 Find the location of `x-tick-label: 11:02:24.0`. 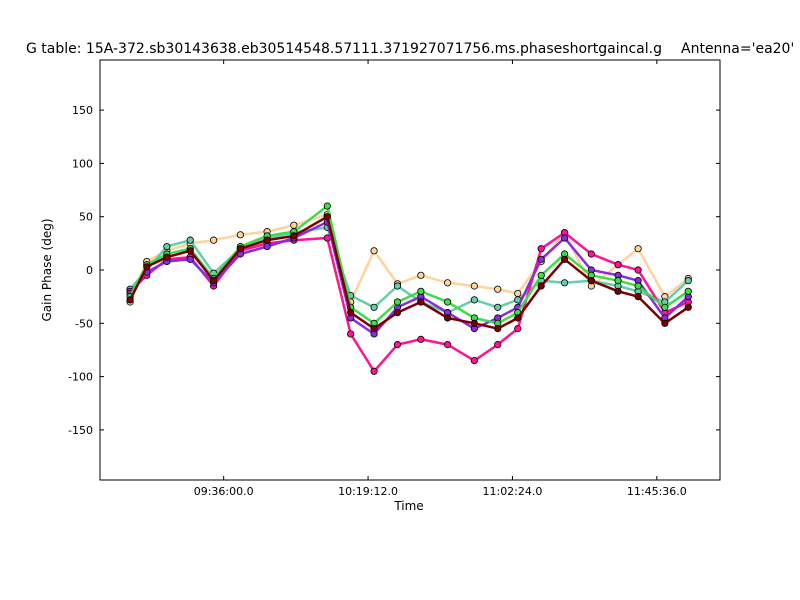

x-tick-label: 11:02:24.0 is located at coordinates (512, 491).